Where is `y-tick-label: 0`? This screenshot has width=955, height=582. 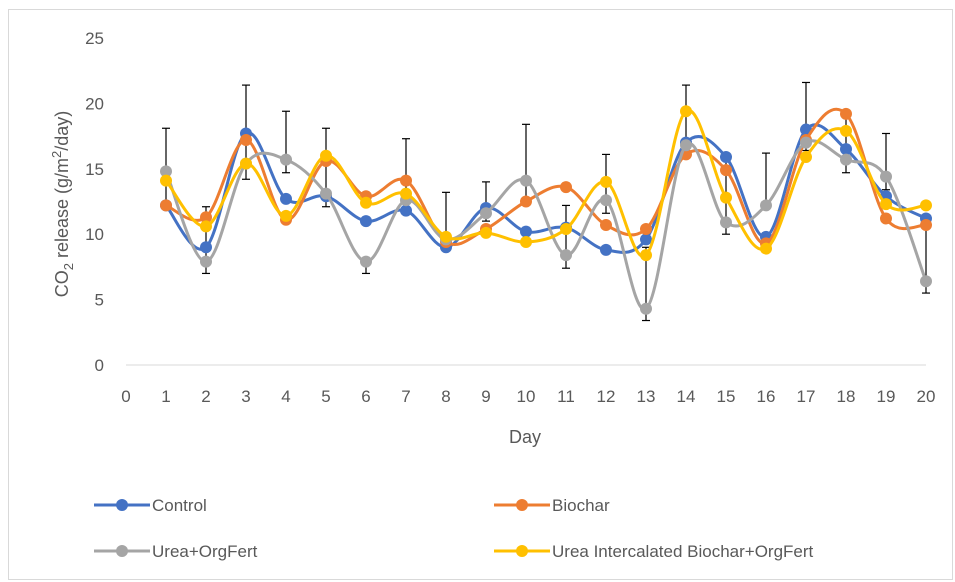
y-tick-label: 0 is located at coordinates (99, 365).